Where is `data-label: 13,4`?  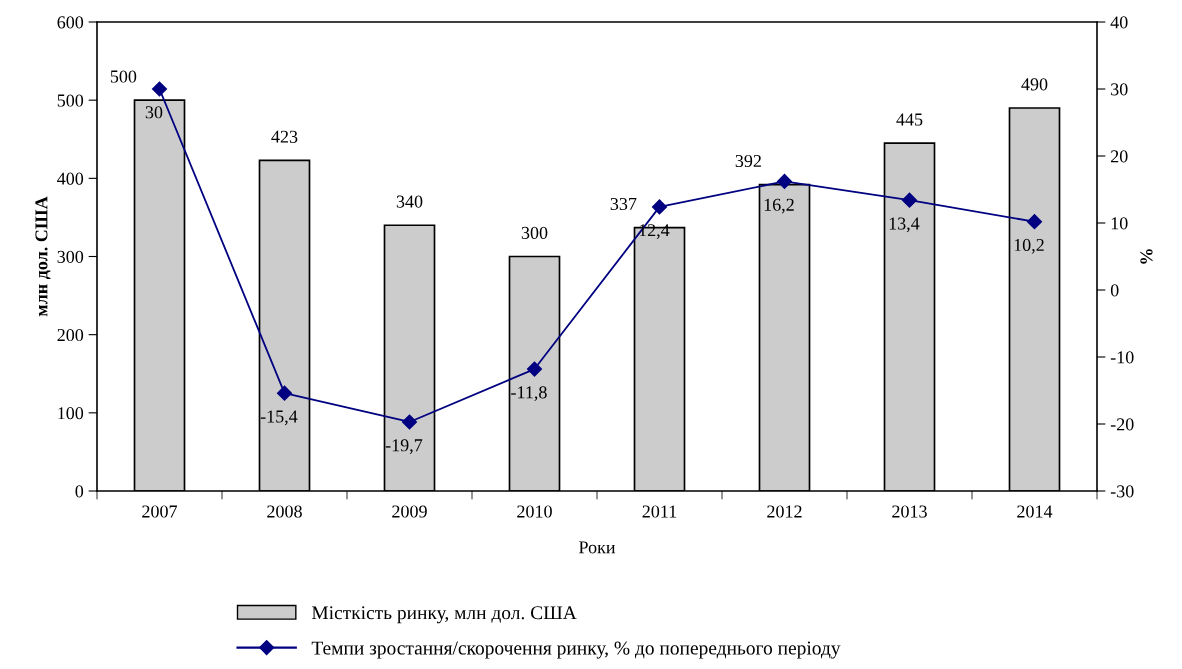 data-label: 13,4 is located at coordinates (904, 225).